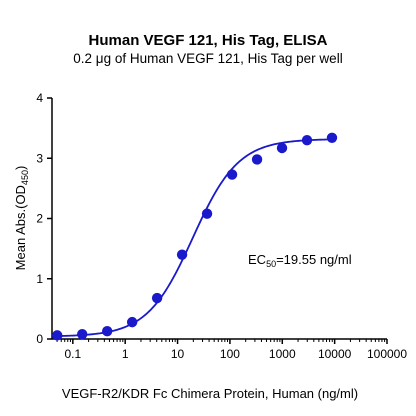 The height and width of the screenshot is (416, 416). I want to click on y-tick-label: 3, so click(39, 158).